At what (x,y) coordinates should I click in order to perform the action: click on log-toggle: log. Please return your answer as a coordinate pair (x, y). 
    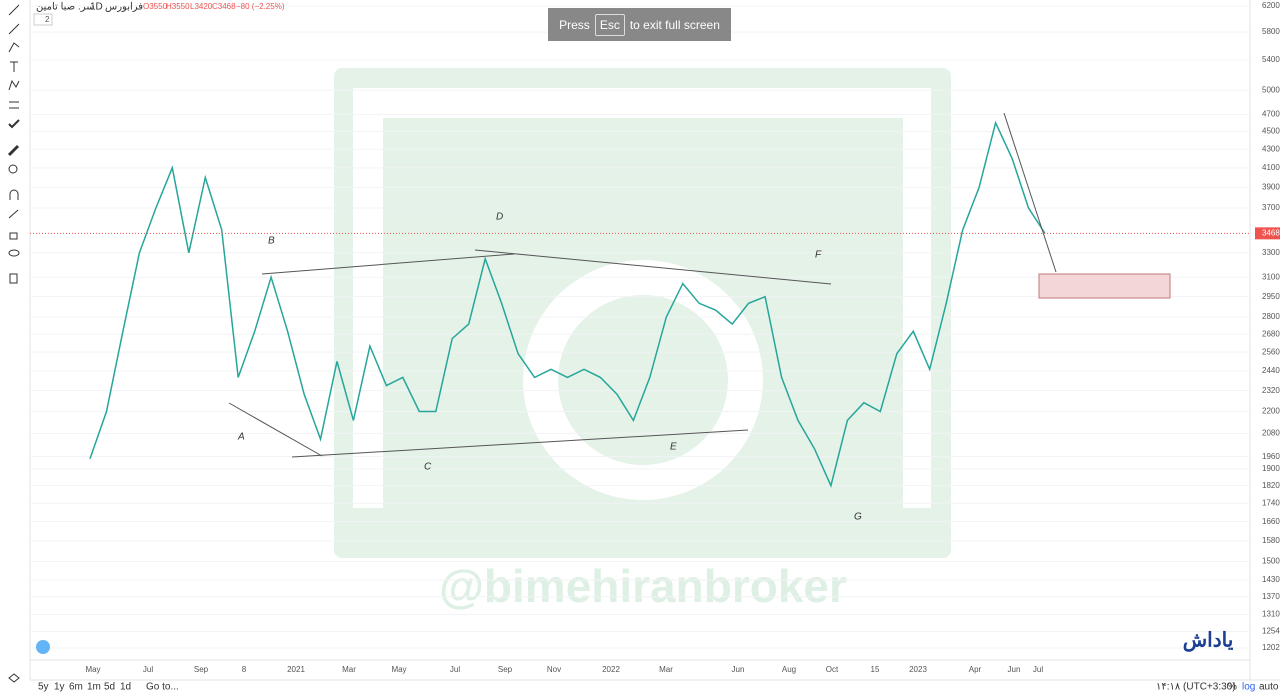
    Looking at the image, I should click on (1248, 687).